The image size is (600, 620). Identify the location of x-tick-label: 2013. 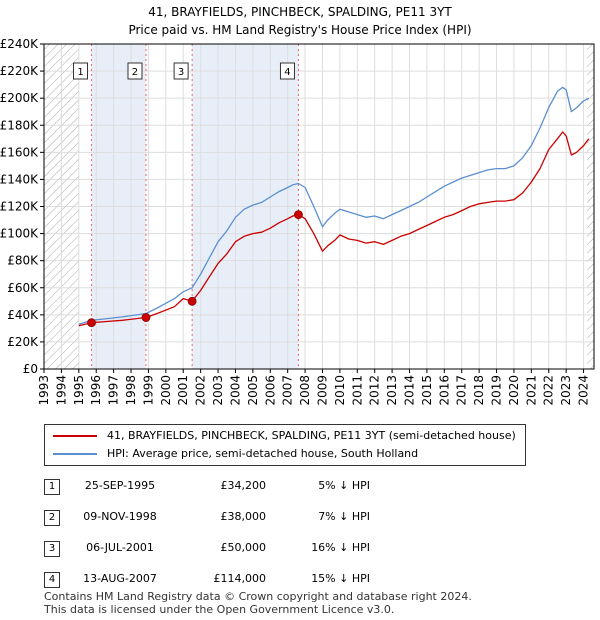
(392, 390).